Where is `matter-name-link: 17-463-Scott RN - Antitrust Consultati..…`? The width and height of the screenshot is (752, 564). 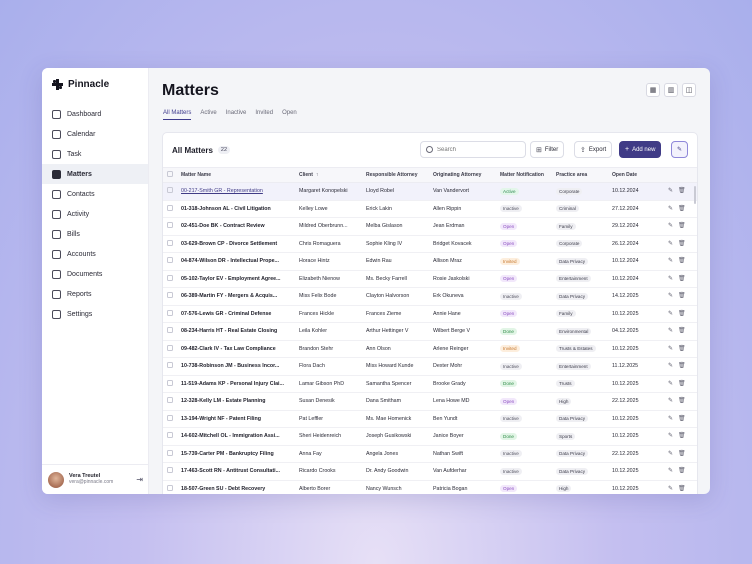
matter-name-link: 17-463-Scott RN - Antitrust Consultati..… is located at coordinates (236, 471).